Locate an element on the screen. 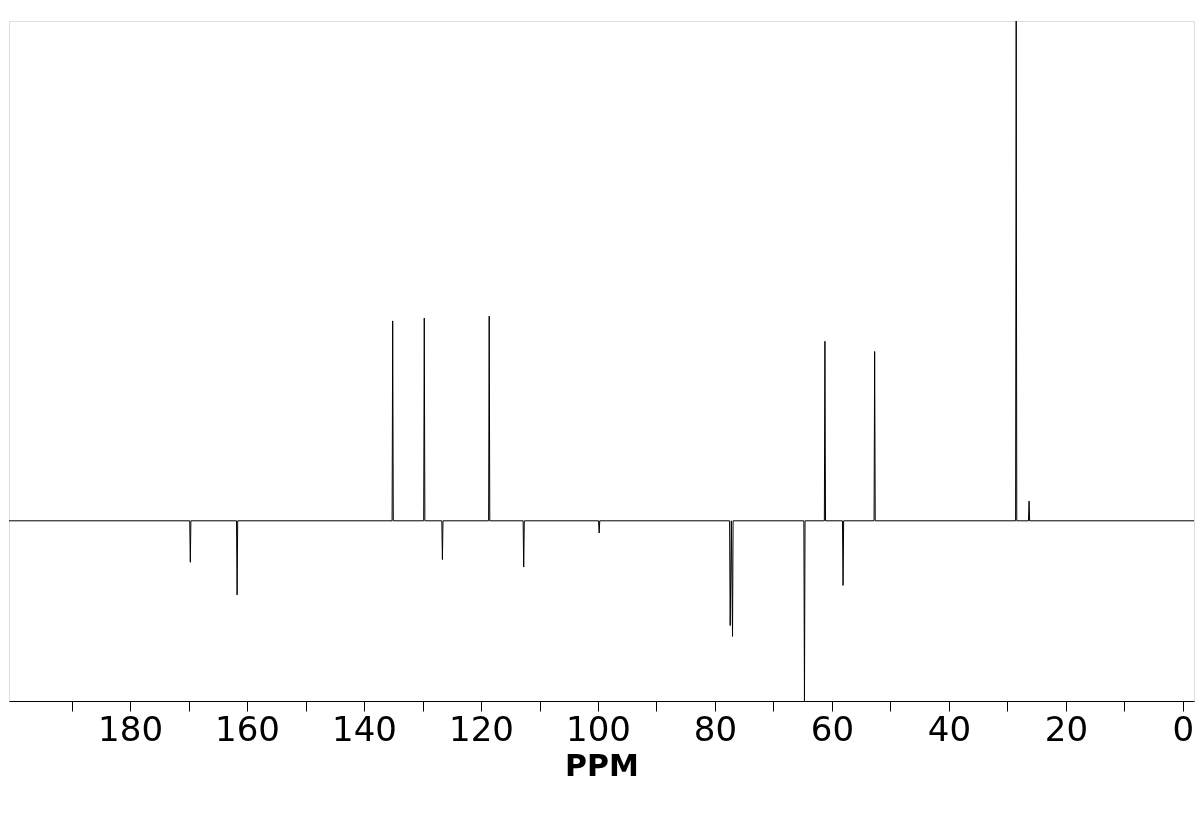  x-tick-label: 80 is located at coordinates (715, 728).